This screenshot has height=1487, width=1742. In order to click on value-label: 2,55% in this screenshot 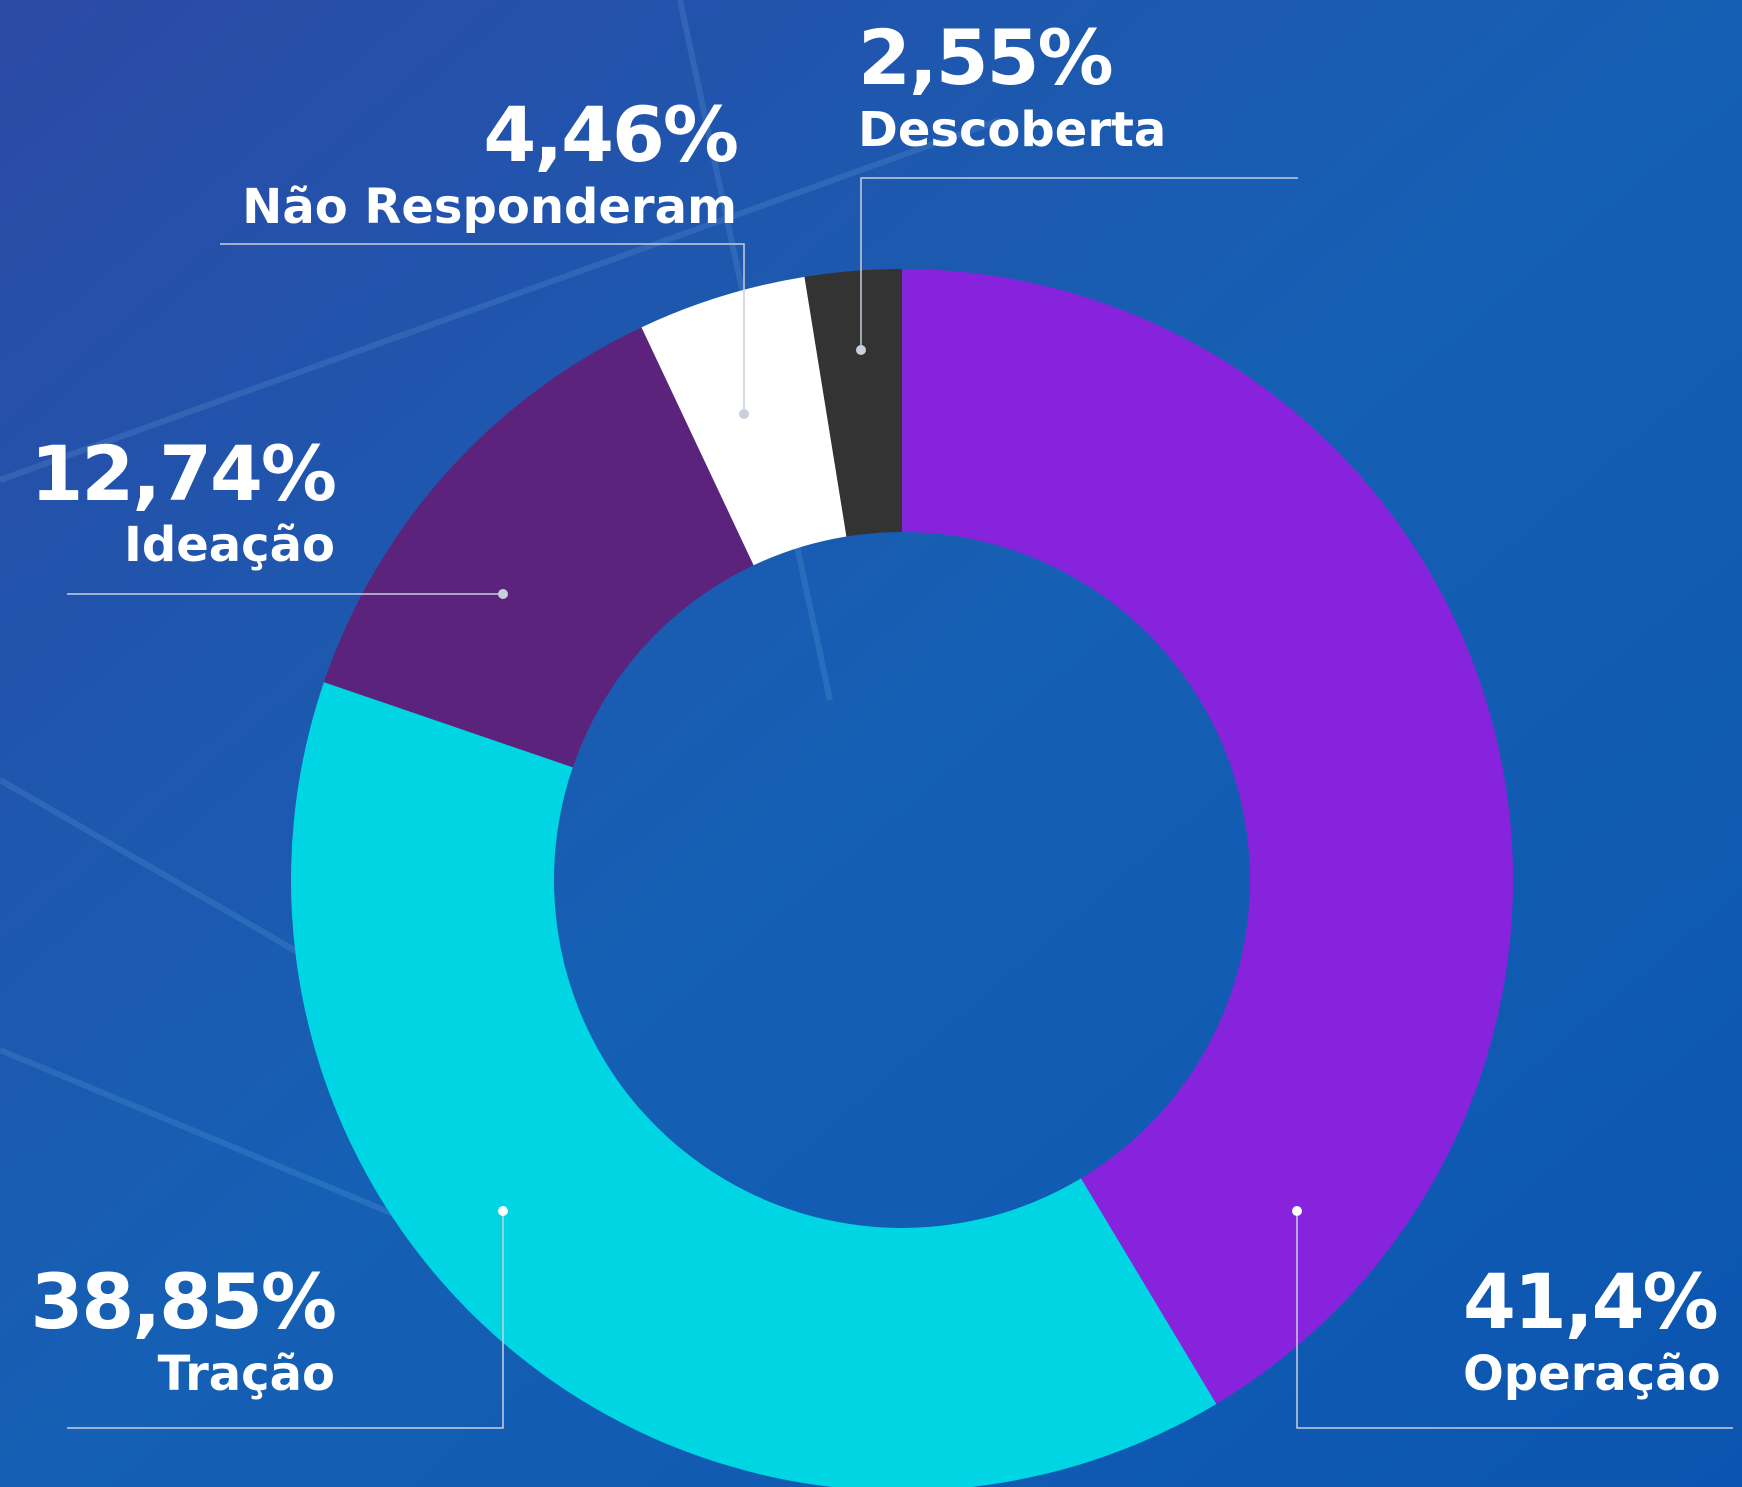, I will do `click(985, 57)`.